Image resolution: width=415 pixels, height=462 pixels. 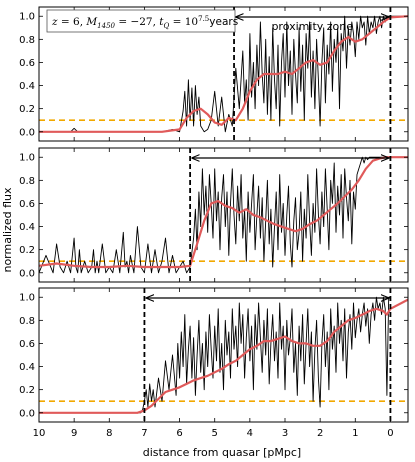 What do you see at coordinates (39, 433) in the screenshot?
I see `x-tick-label: 10` at bounding box center [39, 433].